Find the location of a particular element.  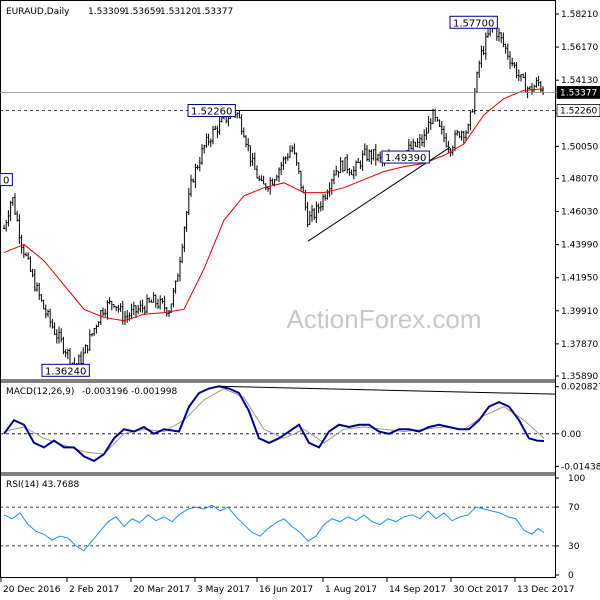

date-tick-label: 3 May 2017 is located at coordinates (223, 590).